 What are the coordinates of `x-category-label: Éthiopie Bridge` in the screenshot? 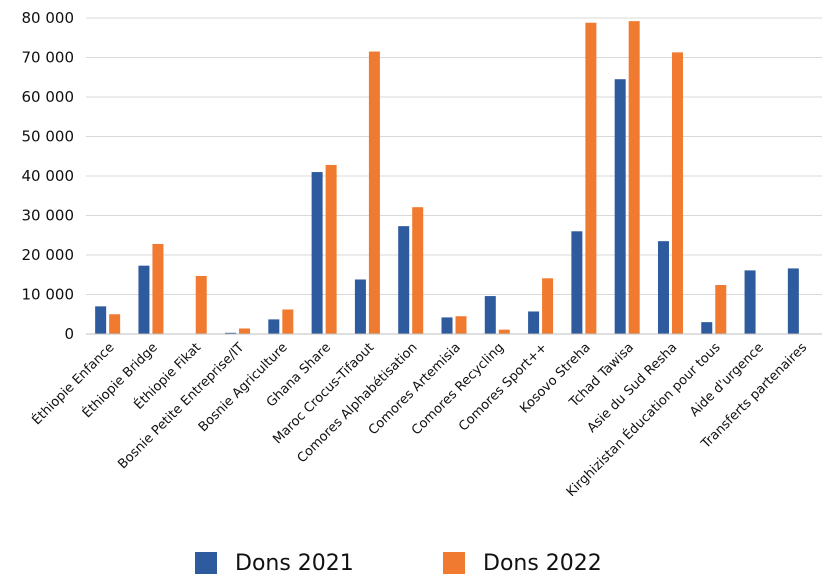 It's located at (120, 381).